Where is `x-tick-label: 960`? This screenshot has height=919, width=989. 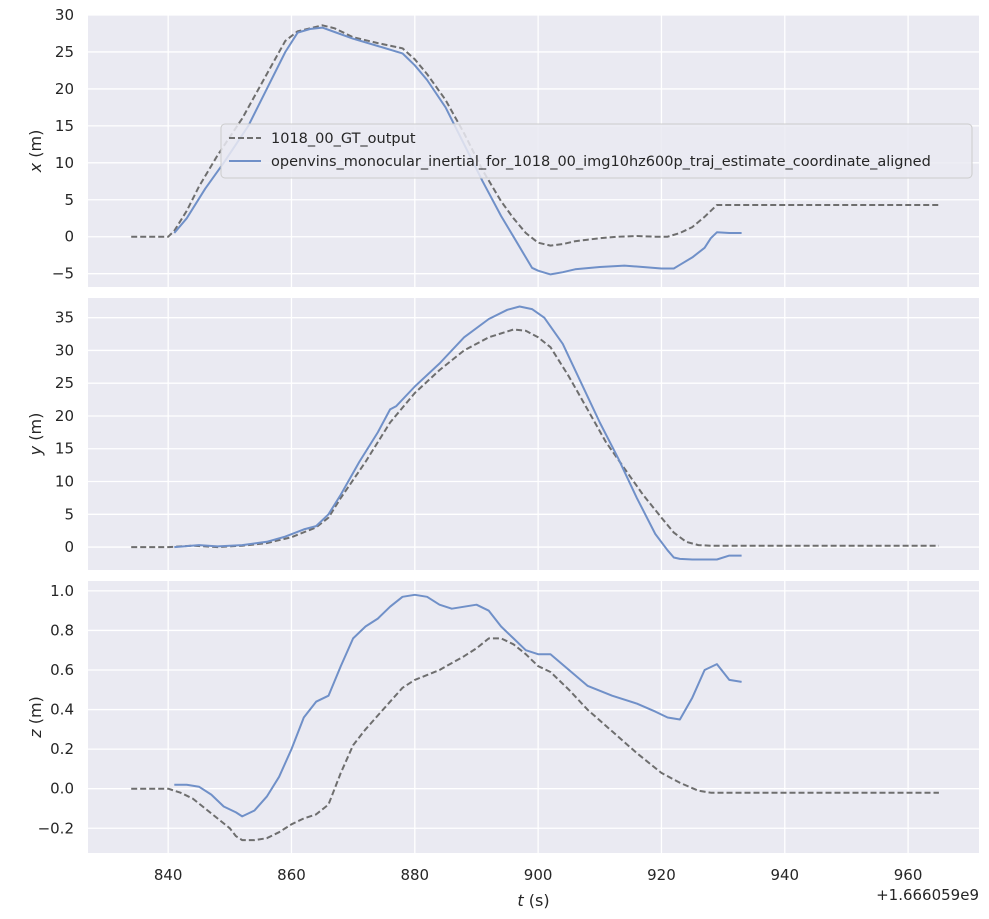
x-tick-label: 960 is located at coordinates (908, 875).